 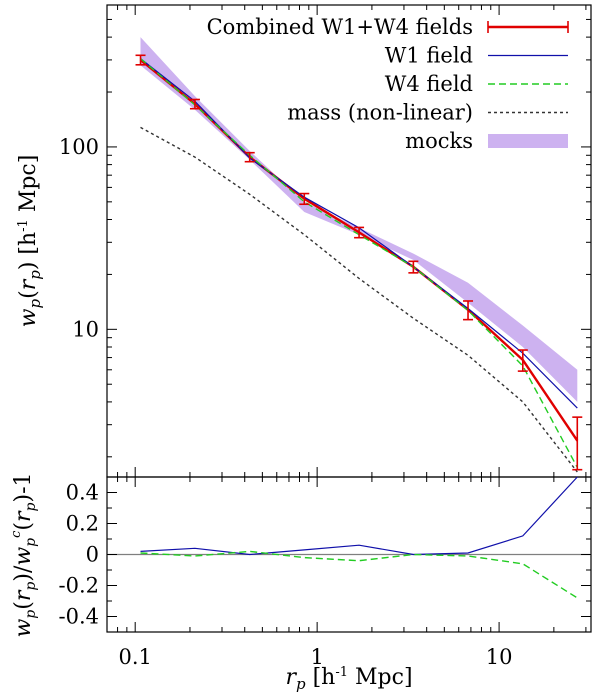 What do you see at coordinates (82, 524) in the screenshot?
I see `y-tick-label: 0.2` at bounding box center [82, 524].